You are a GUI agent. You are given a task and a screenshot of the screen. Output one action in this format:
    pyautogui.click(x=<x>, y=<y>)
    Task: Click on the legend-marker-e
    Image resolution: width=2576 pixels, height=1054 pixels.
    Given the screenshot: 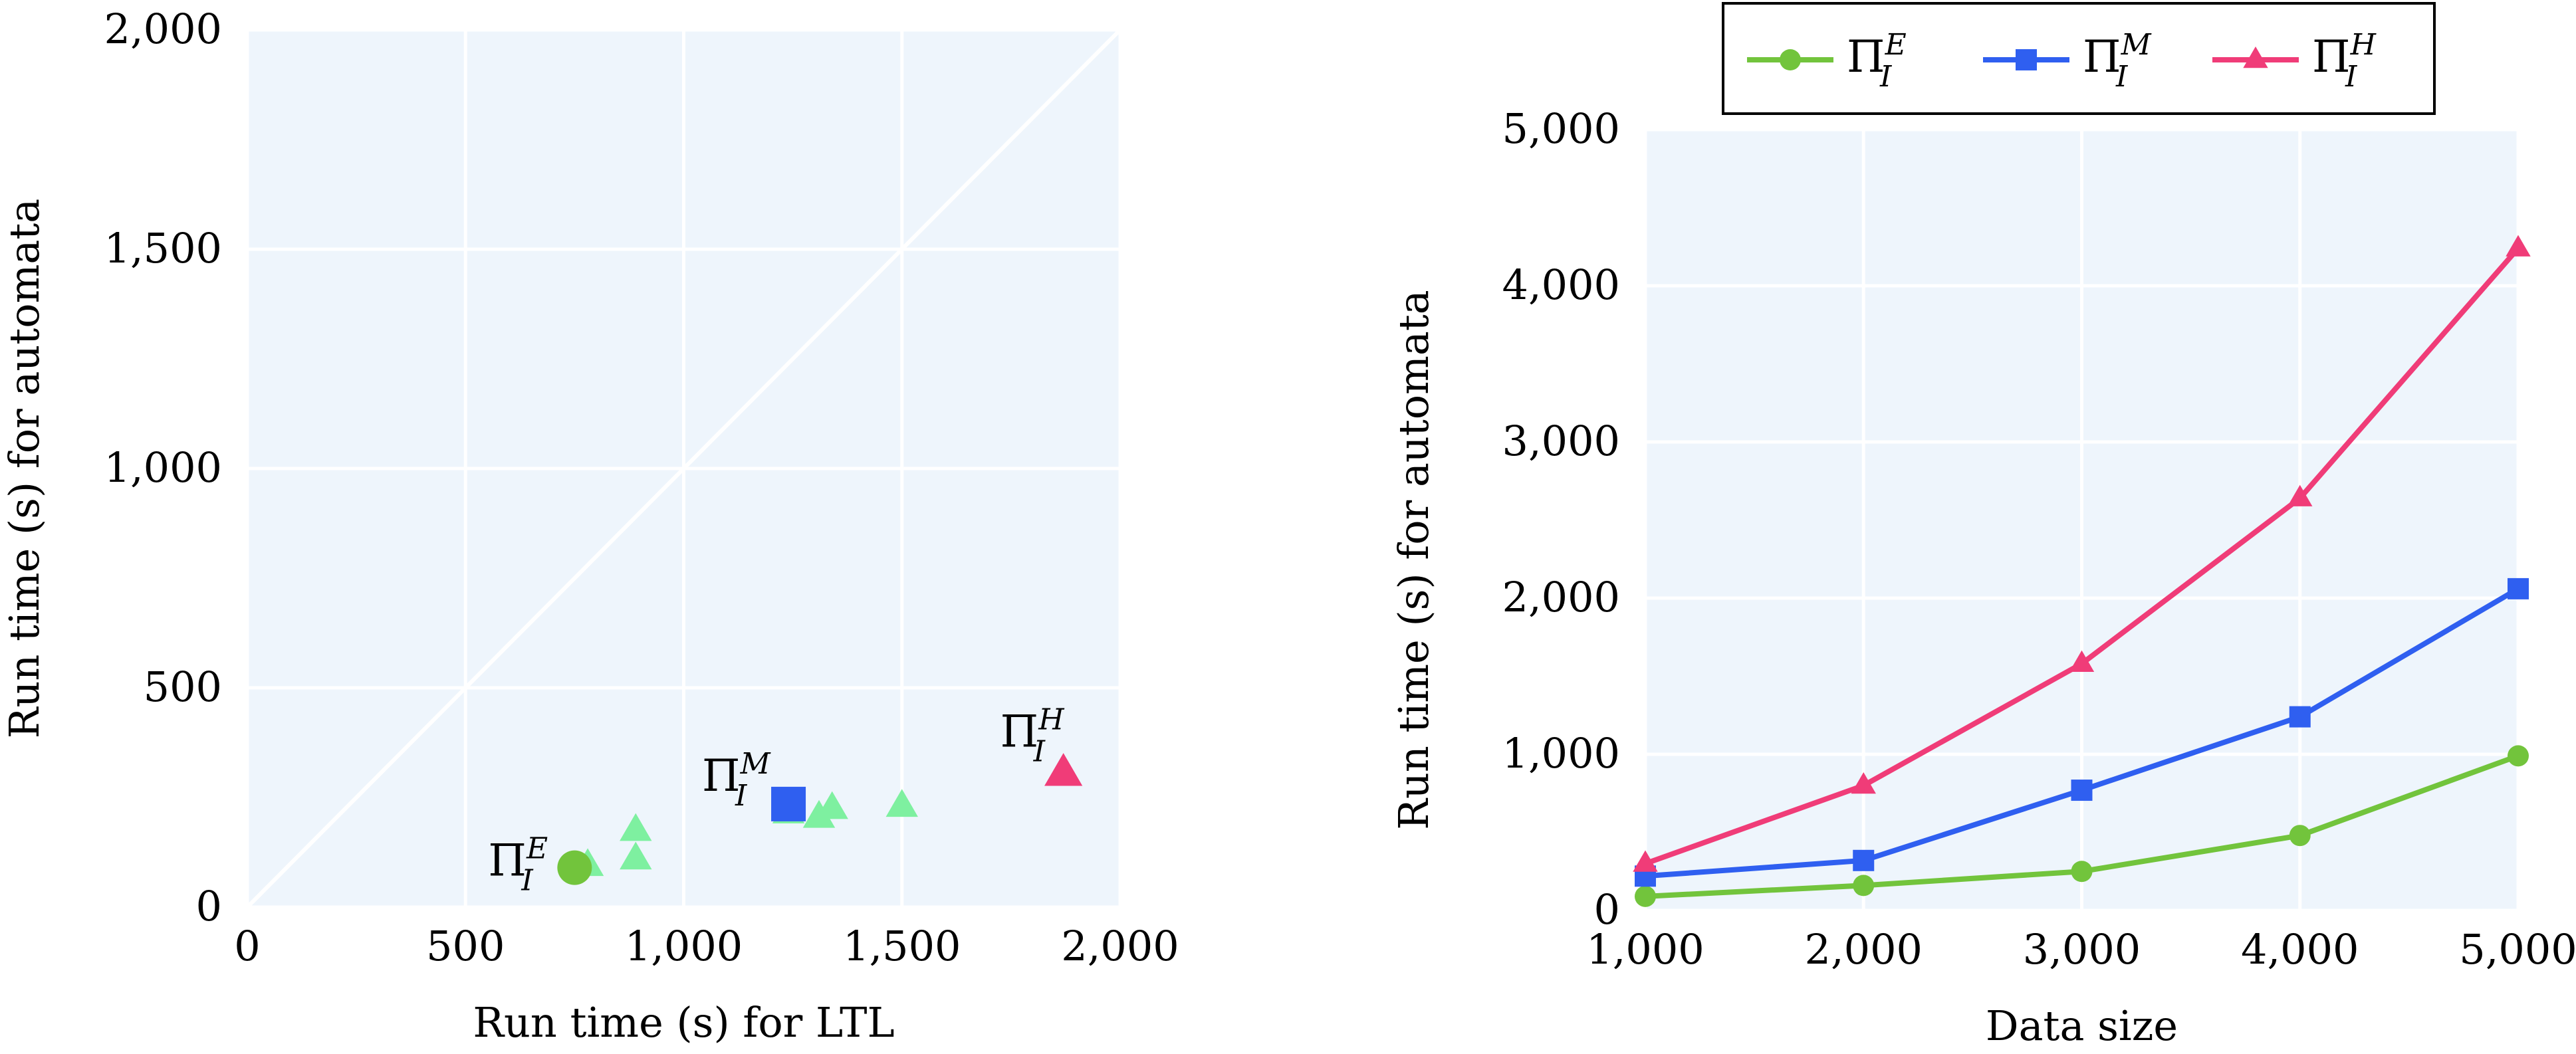 What is the action you would take?
    pyautogui.click(x=1790, y=59)
    